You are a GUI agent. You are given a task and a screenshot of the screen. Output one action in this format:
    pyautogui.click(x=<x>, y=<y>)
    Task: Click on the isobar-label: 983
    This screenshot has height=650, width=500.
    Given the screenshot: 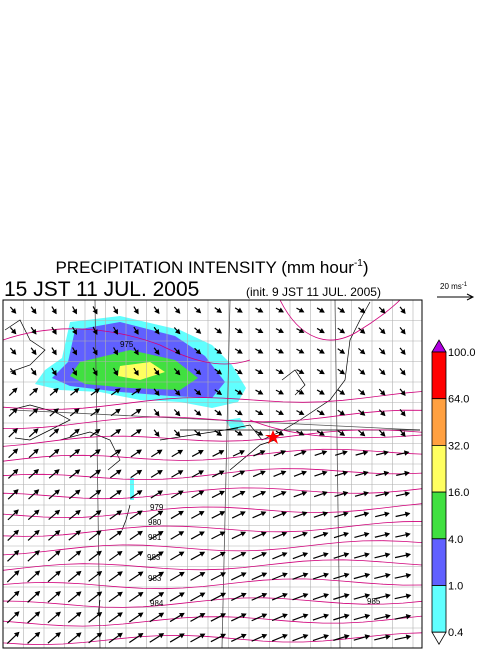 What is the action you would take?
    pyautogui.click(x=154, y=557)
    